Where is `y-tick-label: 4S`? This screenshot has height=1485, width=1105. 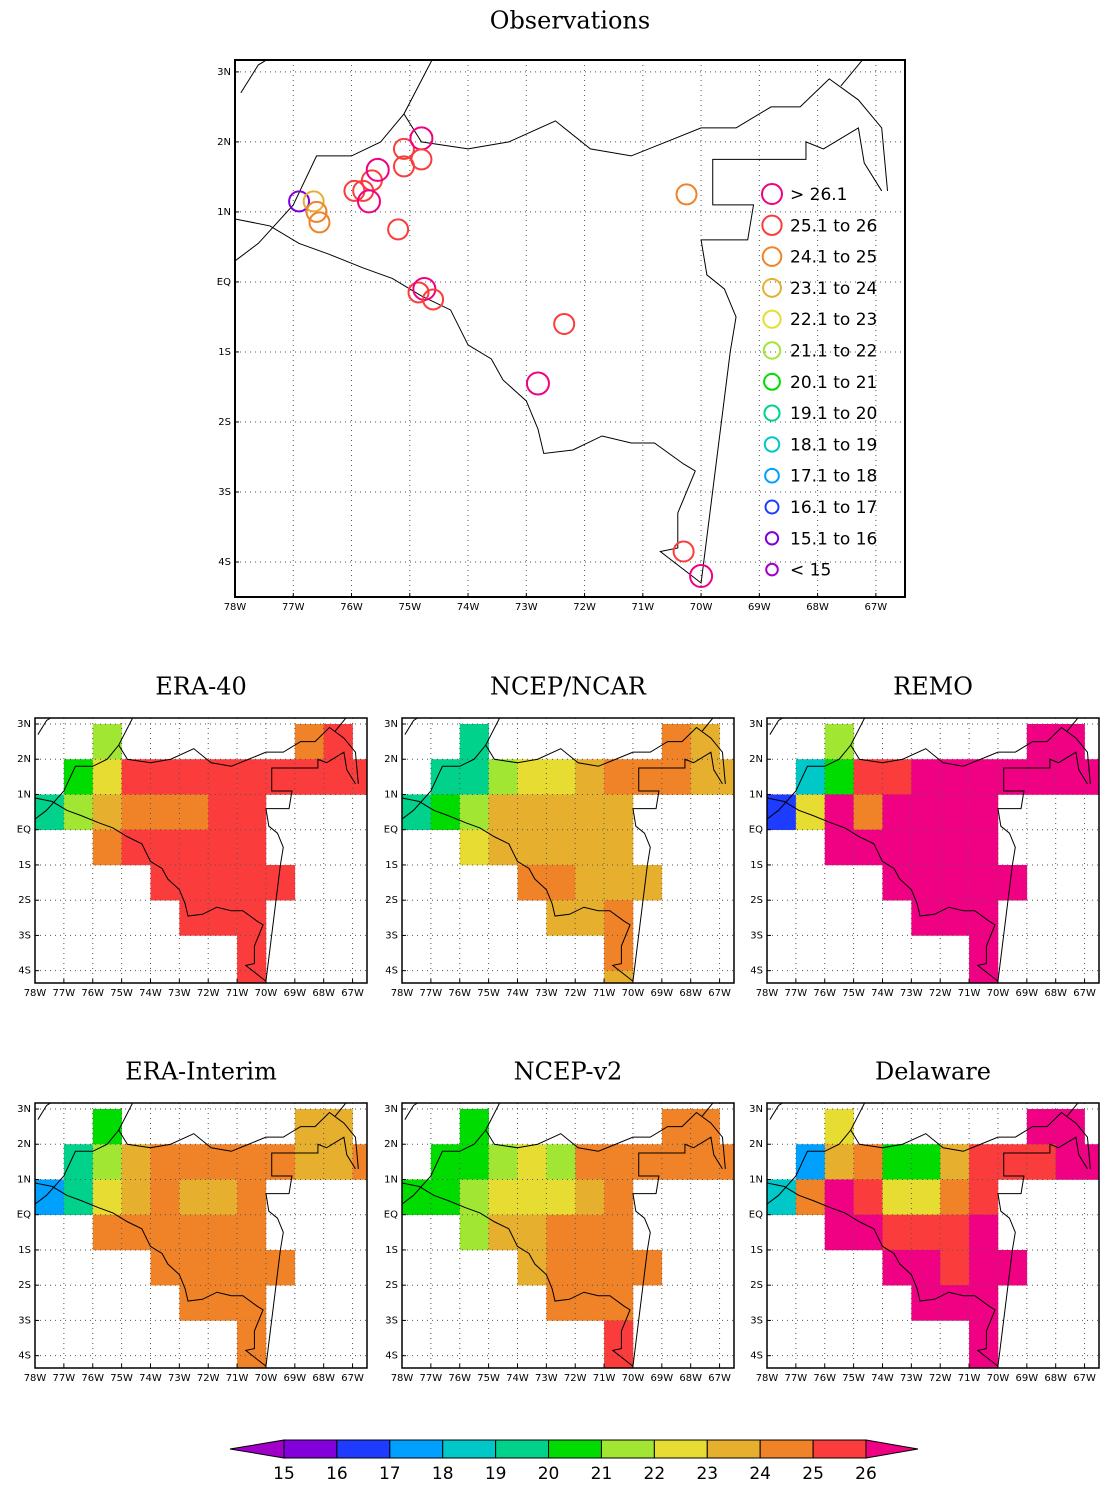 y-tick-label: 4S is located at coordinates (391, 971).